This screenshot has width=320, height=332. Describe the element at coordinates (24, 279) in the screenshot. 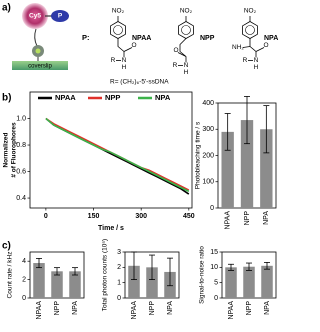

I see `y-tick-label: 2` at that location.